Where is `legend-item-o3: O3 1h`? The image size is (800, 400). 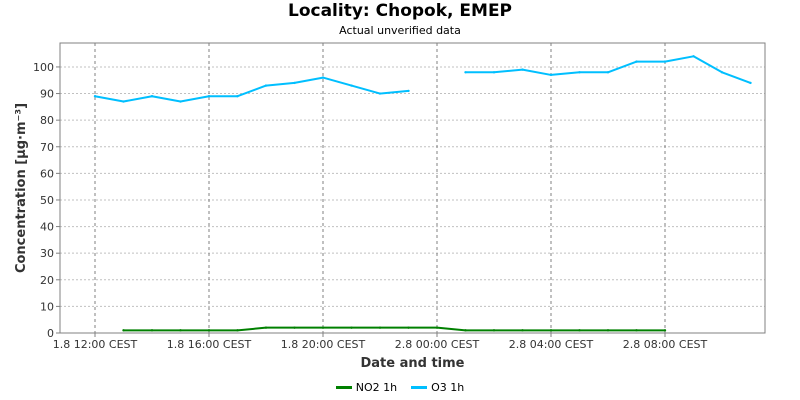 legend-item-o3: O3 1h is located at coordinates (437, 387).